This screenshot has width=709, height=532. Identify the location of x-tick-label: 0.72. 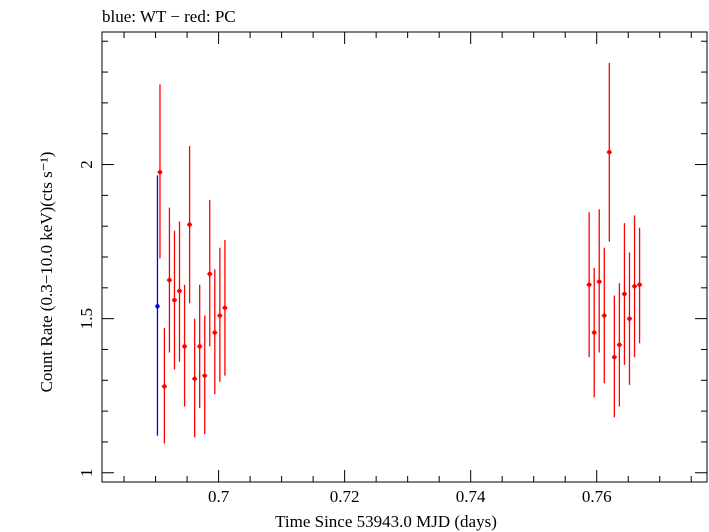
(345, 496).